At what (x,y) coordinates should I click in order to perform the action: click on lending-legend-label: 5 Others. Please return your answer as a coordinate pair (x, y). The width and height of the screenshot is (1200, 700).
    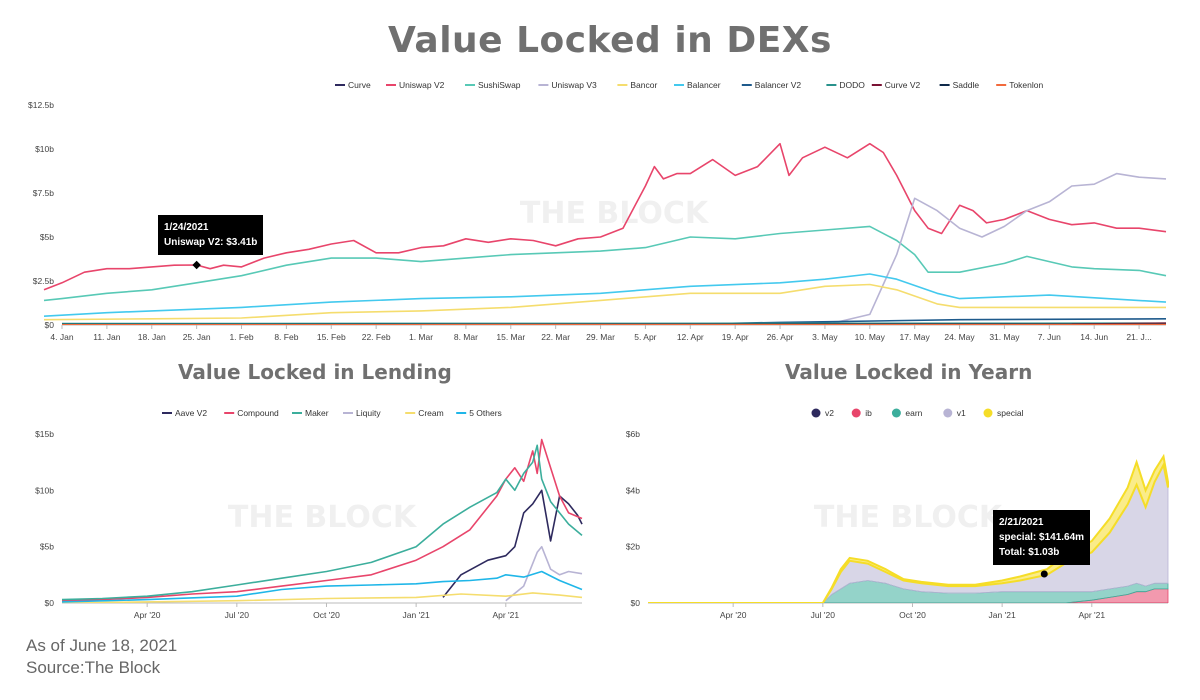
    Looking at the image, I should click on (485, 413).